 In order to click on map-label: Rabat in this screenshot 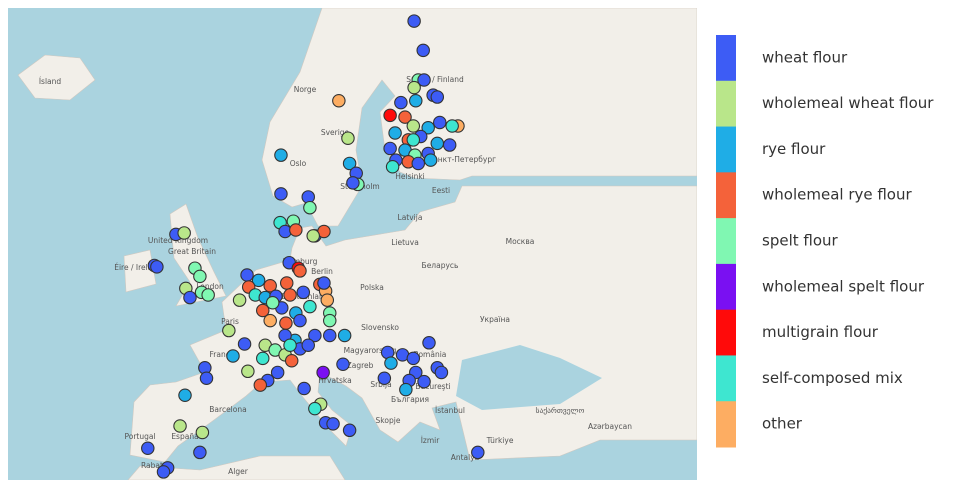, I will do `click(152, 465)`.